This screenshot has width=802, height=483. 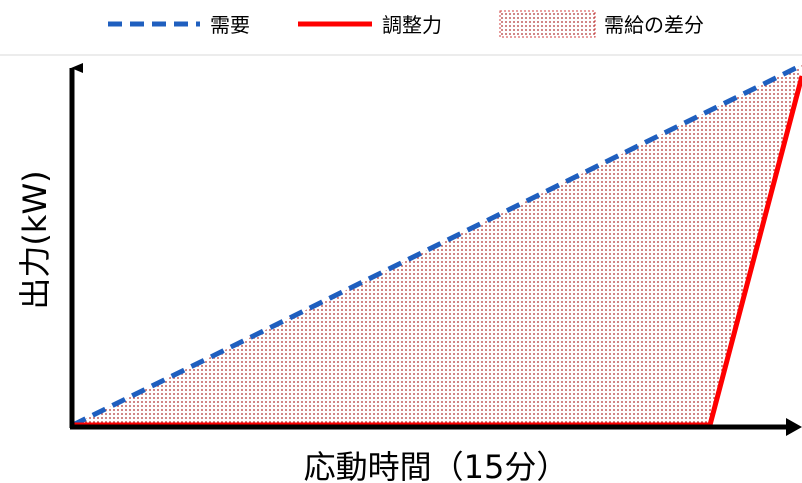 I want to click on legend: 需要 調整力 需給の差分, so click(x=406, y=24).